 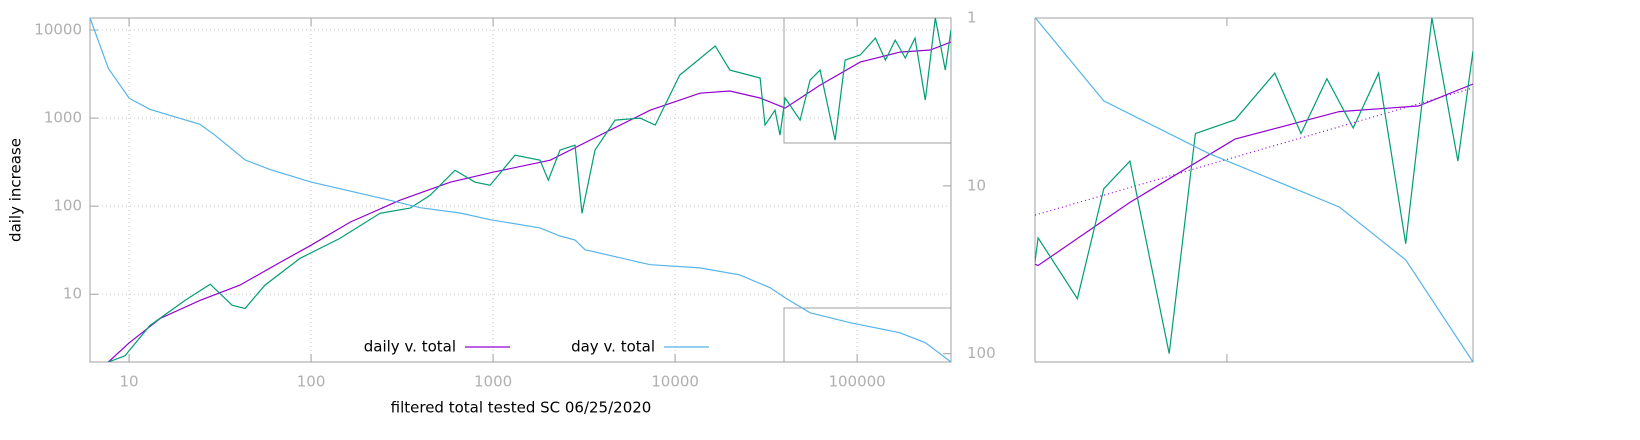 What do you see at coordinates (63, 118) in the screenshot?
I see `y-tick-label: 1000` at bounding box center [63, 118].